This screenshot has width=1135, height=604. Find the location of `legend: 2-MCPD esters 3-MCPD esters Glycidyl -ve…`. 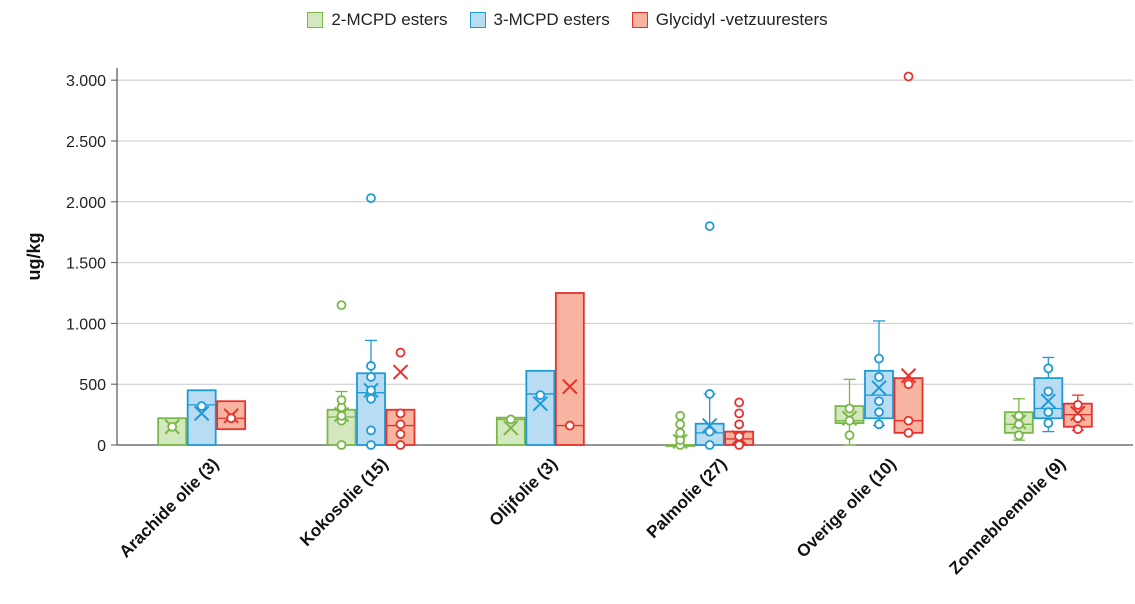

legend: 2-MCPD esters 3-MCPD esters Glycidyl -ve… is located at coordinates (567, 20).